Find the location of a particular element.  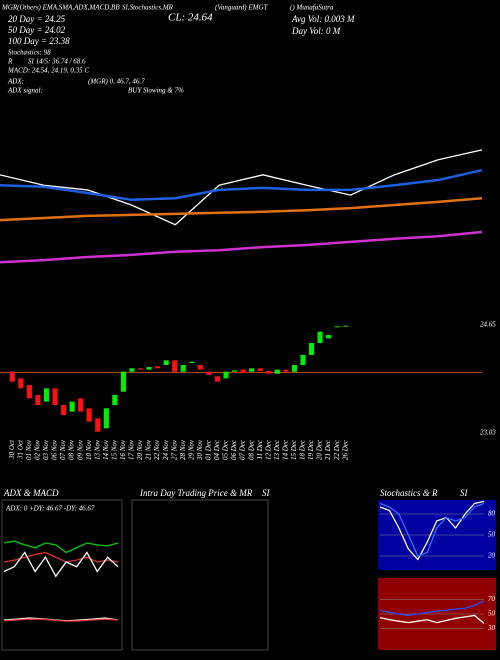

x-tick-label: 18 Dec is located at coordinates (303, 449).